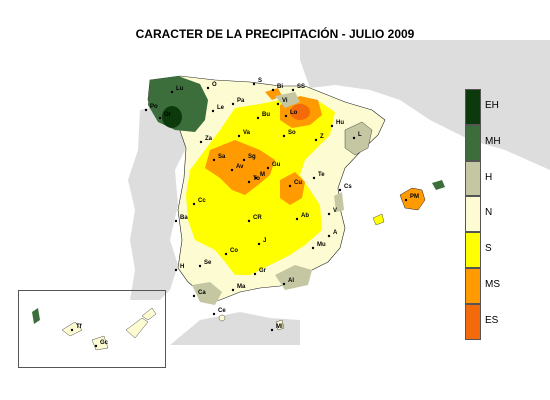  Describe the element at coordinates (247, 133) in the screenshot. I see `station-label-va: Va` at that location.